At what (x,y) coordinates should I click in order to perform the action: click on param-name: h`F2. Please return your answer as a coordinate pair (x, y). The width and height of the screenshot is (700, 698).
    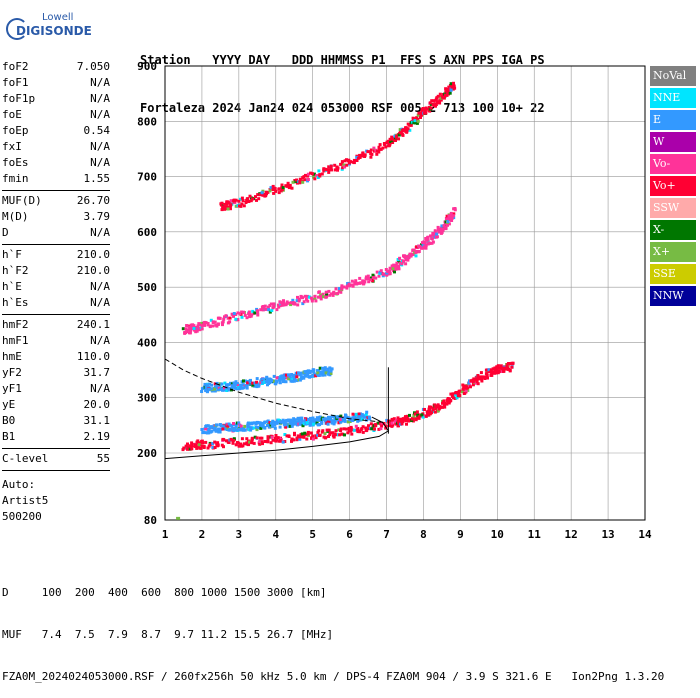
    Looking at the image, I should click on (15, 270).